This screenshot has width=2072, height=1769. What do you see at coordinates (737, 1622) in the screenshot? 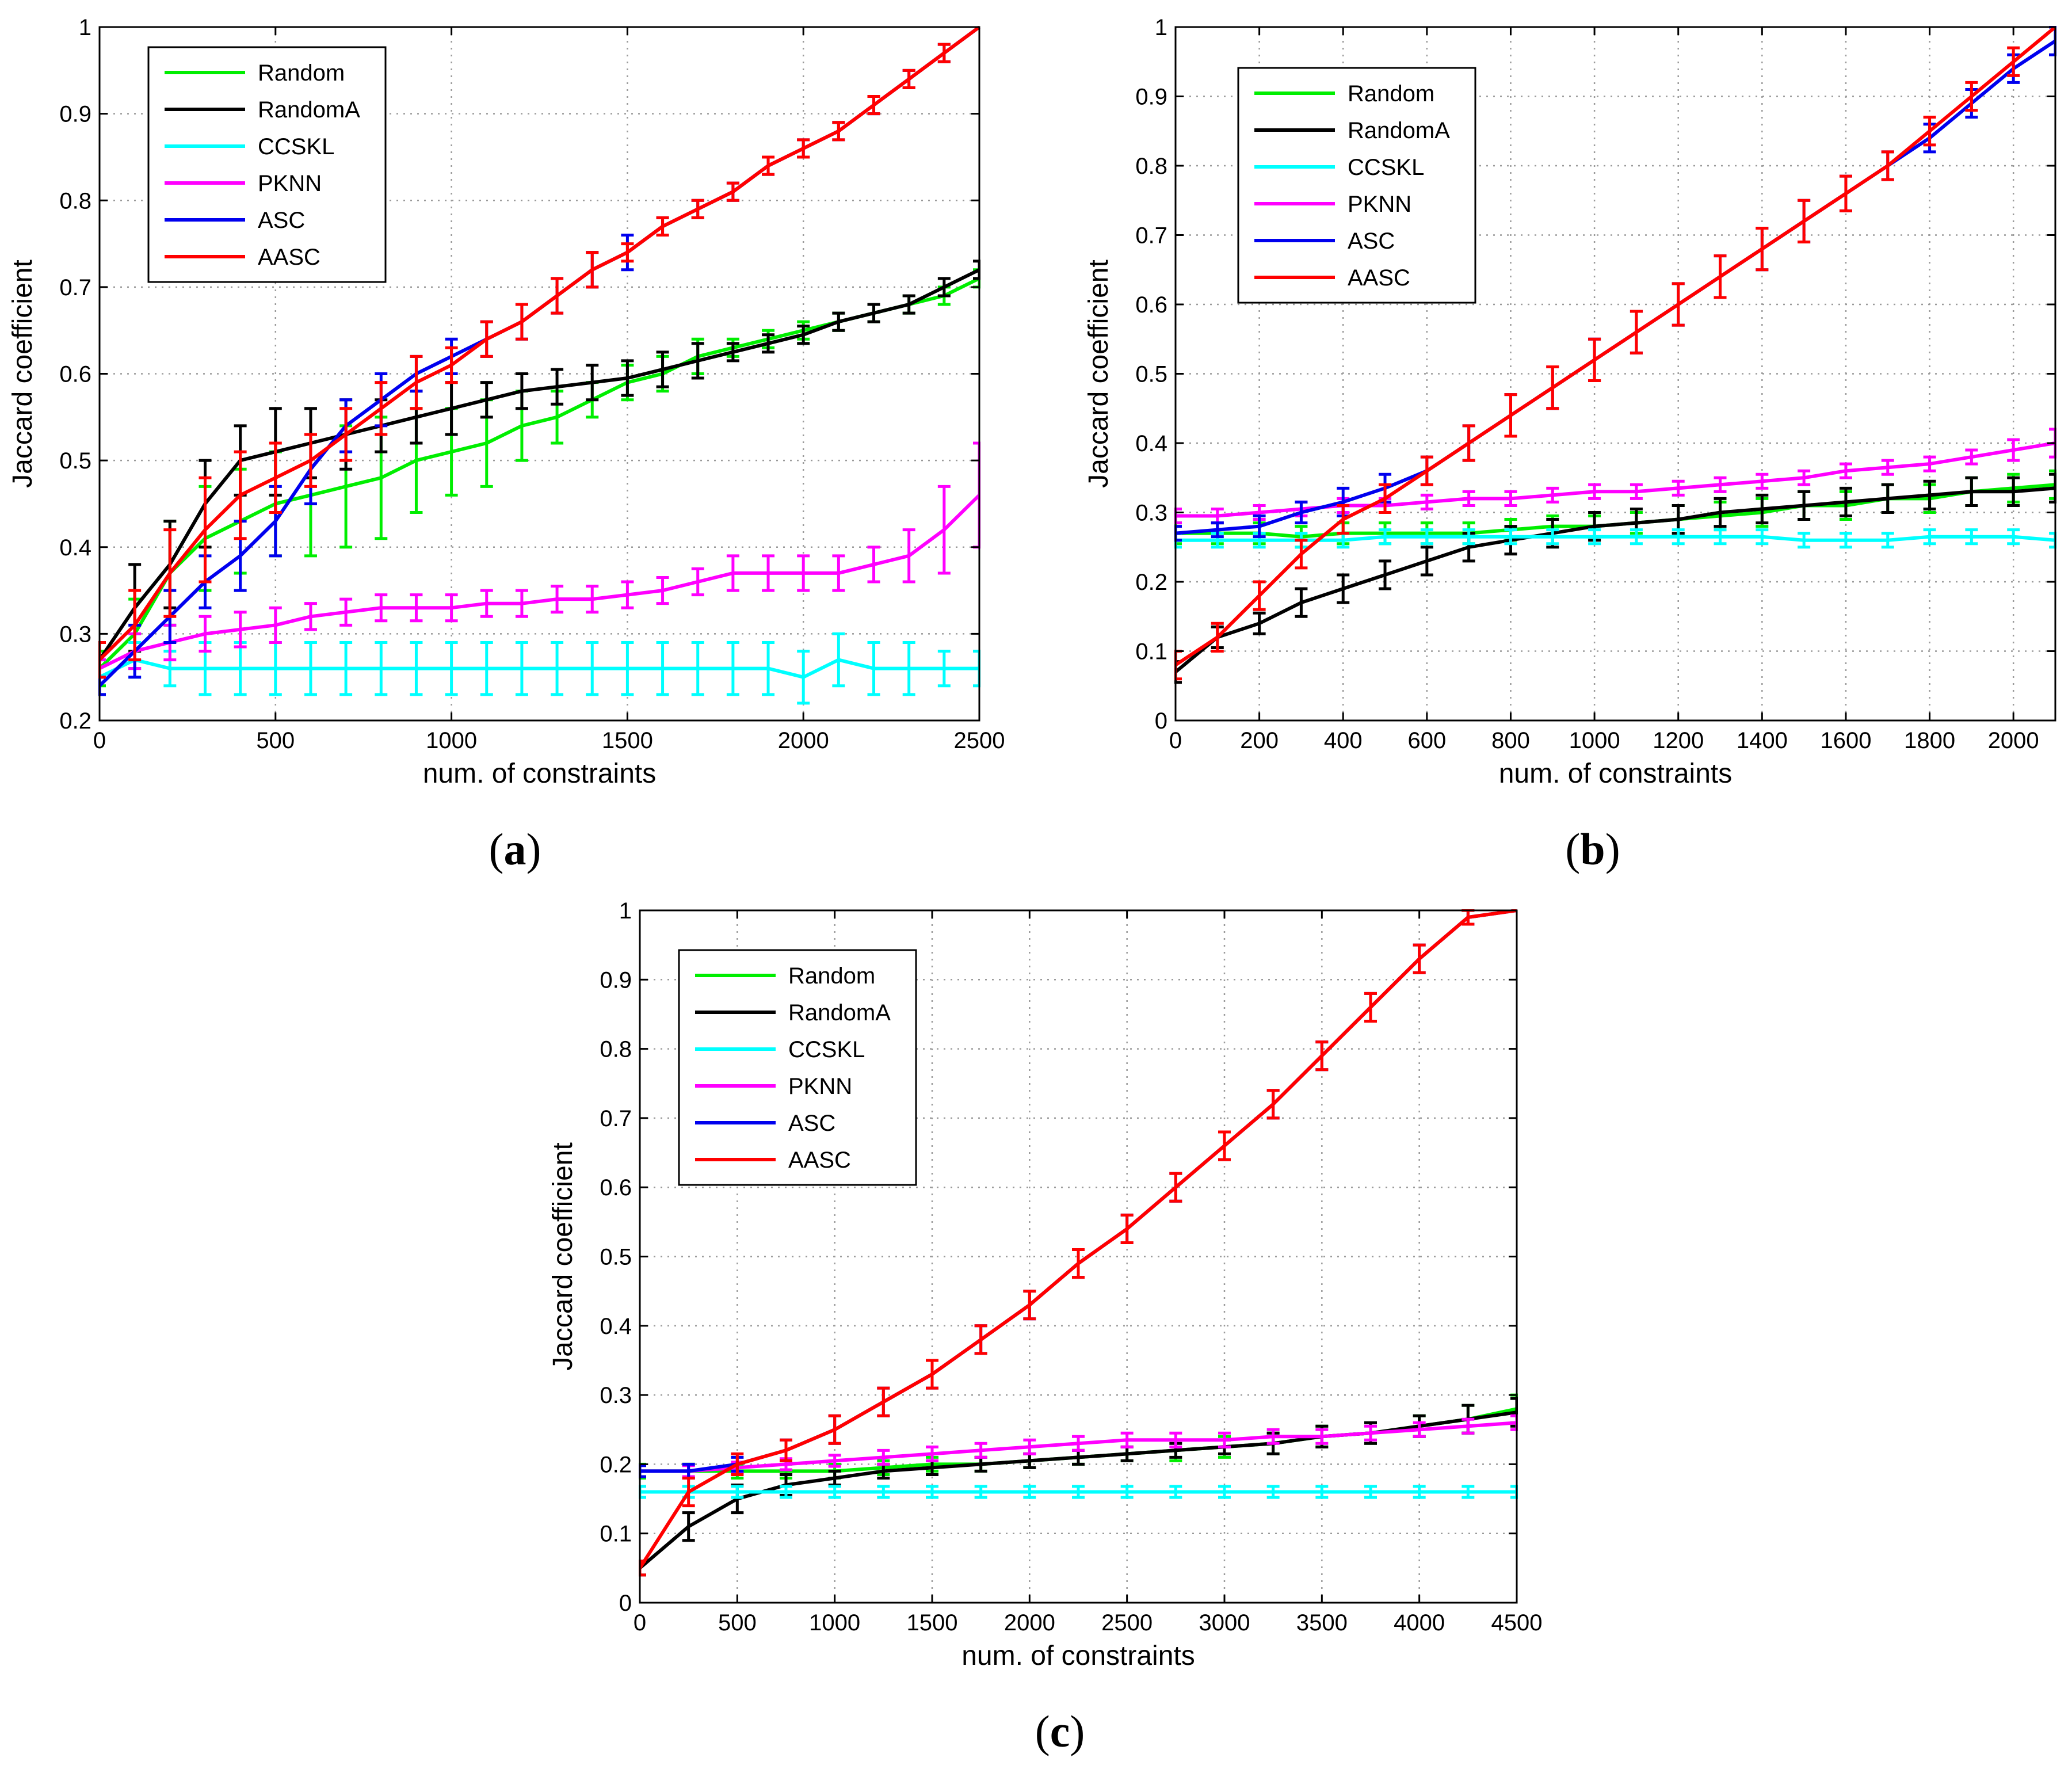
I see `x-tick-label: 500` at bounding box center [737, 1622].